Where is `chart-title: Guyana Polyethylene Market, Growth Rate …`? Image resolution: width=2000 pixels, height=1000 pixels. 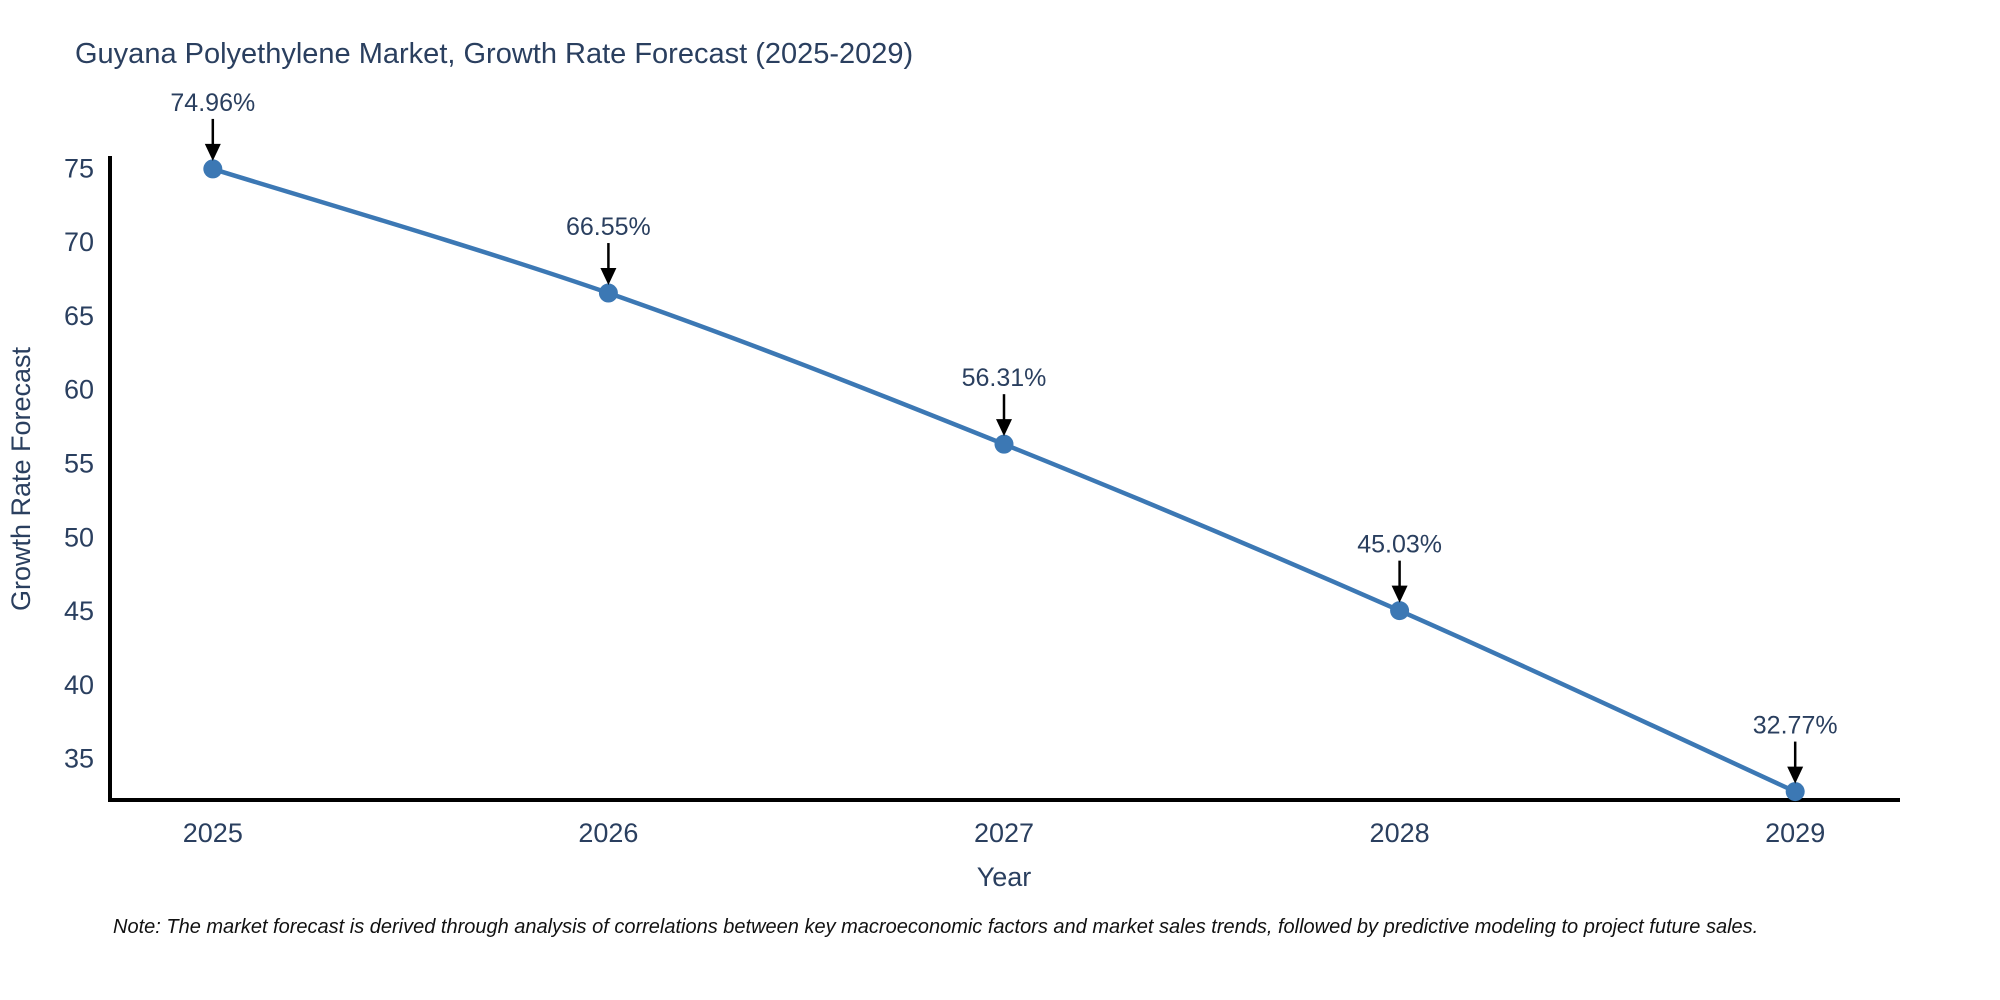 chart-title: Guyana Polyethylene Market, Growth Rate … is located at coordinates (494, 54).